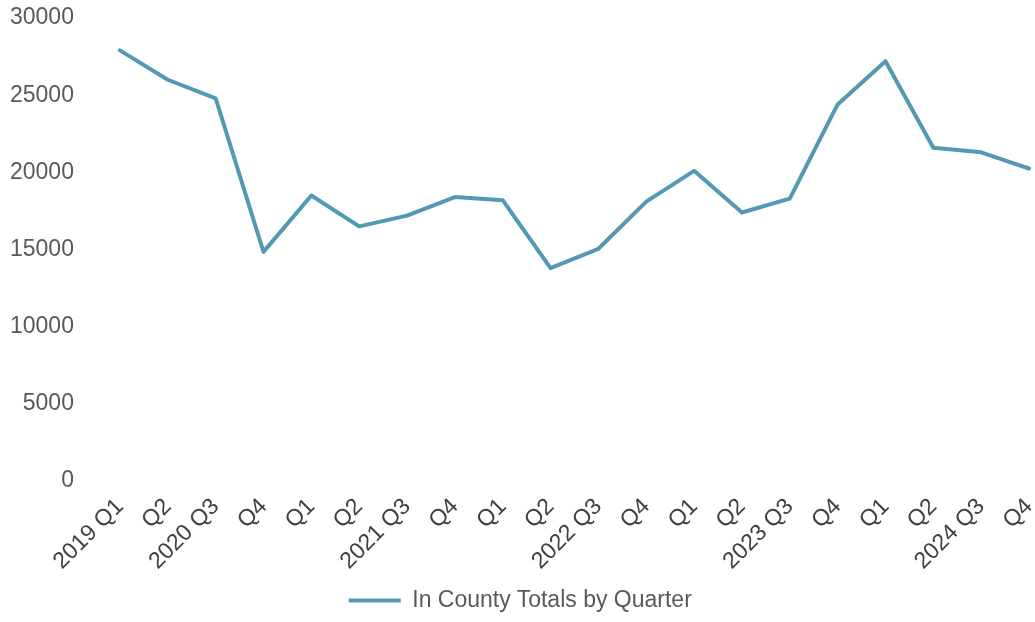 Image resolution: width=1035 pixels, height=622 pixels. I want to click on y-tick-label: 15000, so click(41, 247).